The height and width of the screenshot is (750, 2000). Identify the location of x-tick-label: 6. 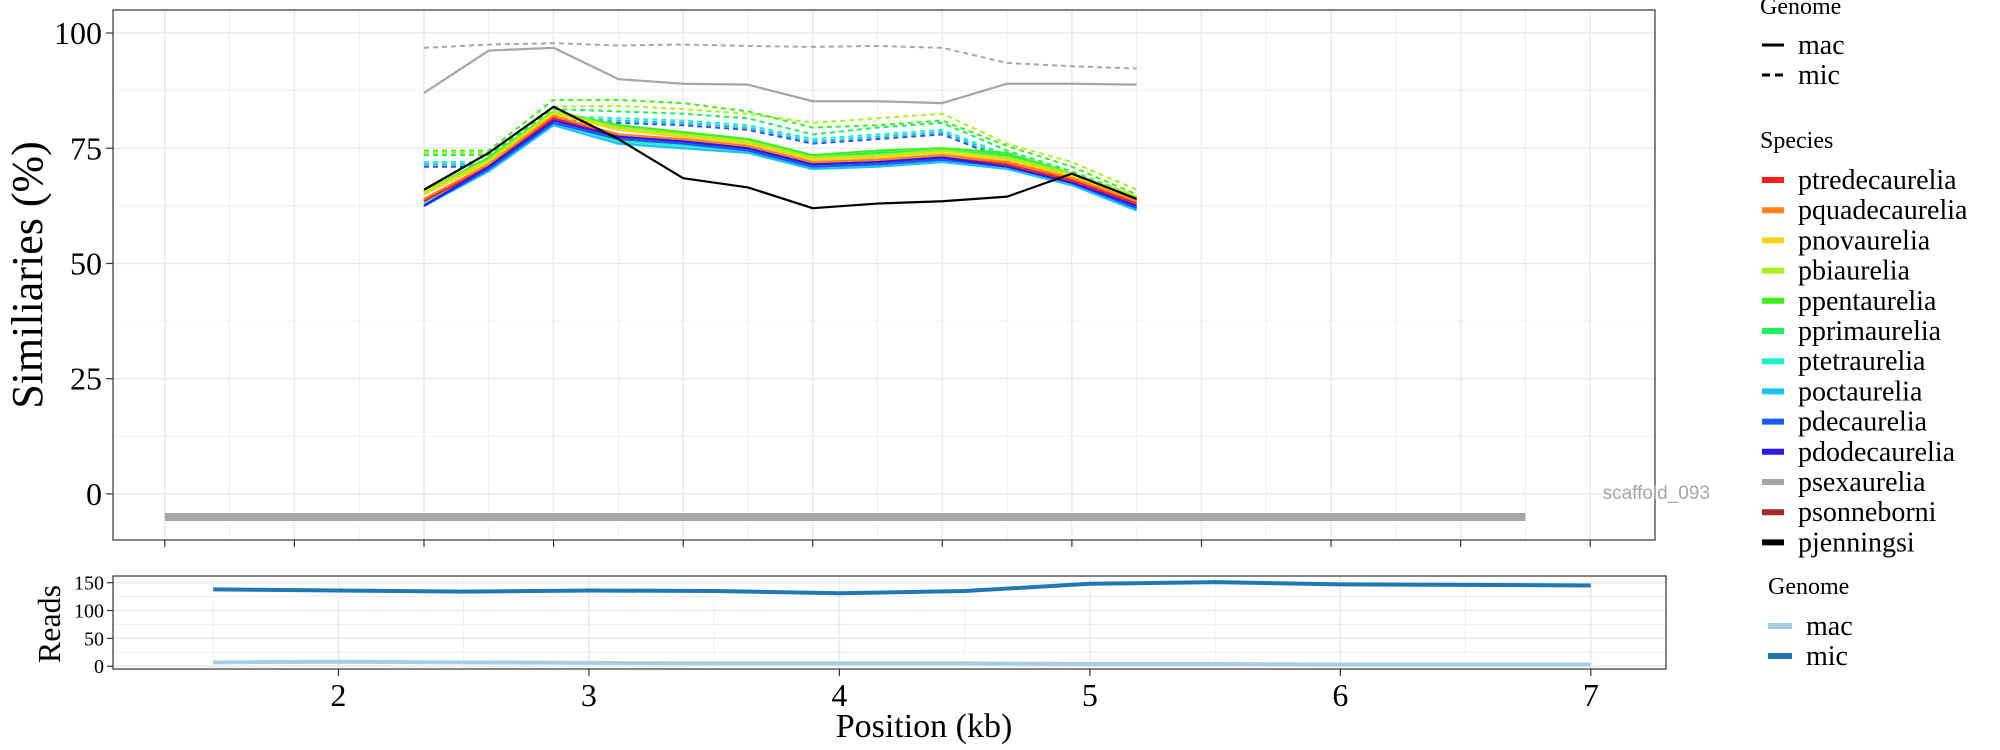
(1340, 695).